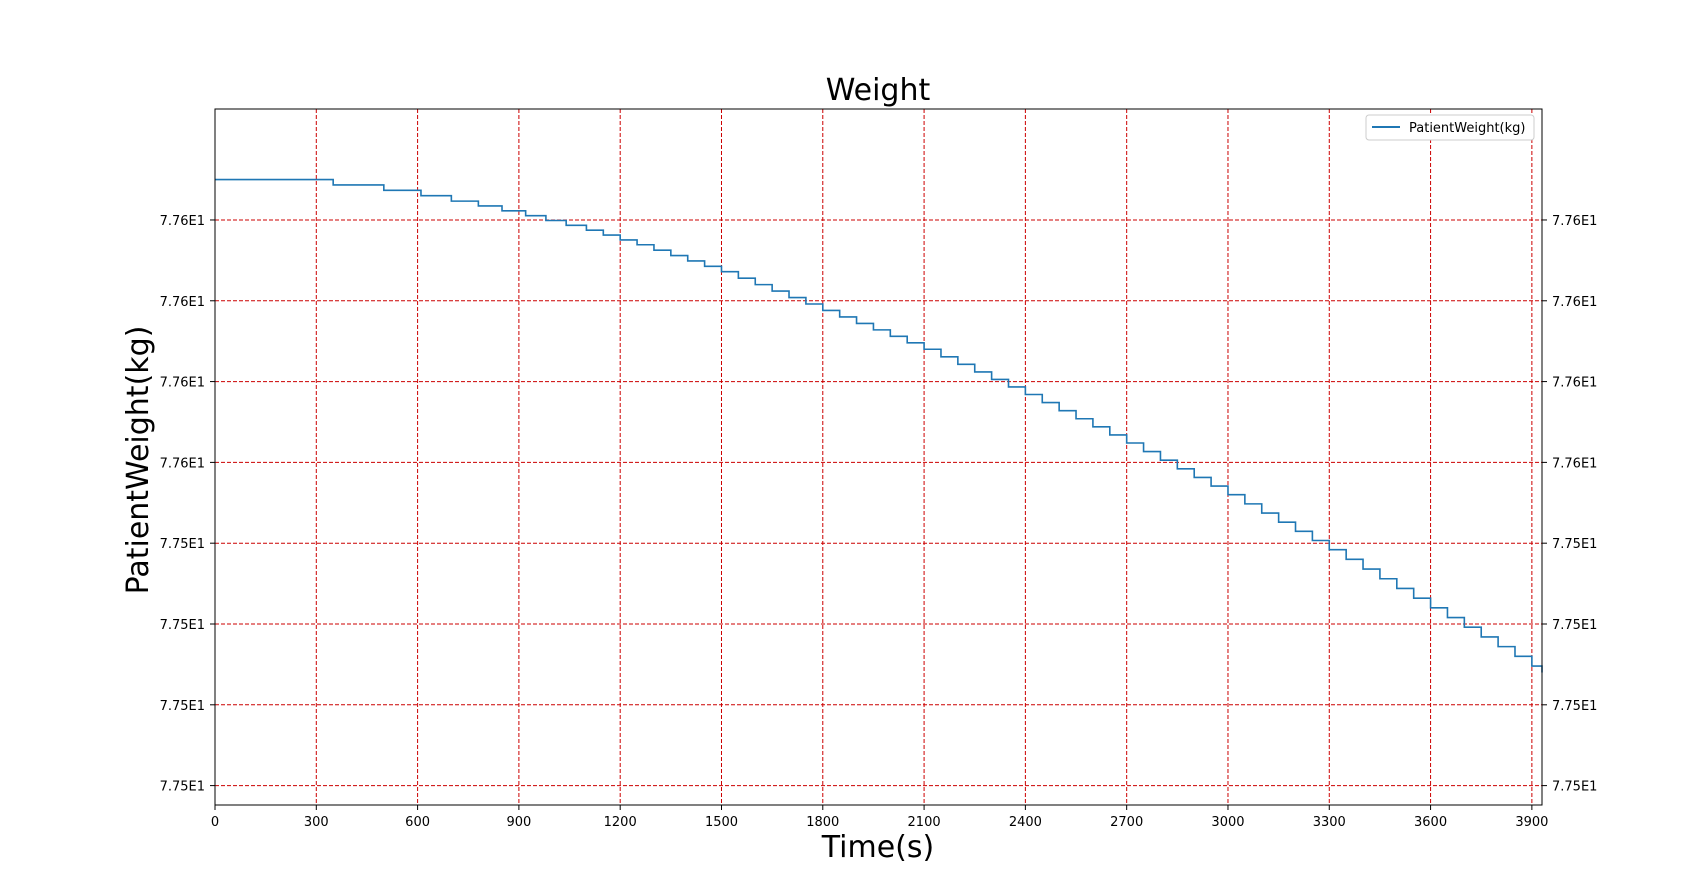 The width and height of the screenshot is (1696, 896). Describe the element at coordinates (721, 822) in the screenshot. I see `x-tick-label: 1500` at that location.